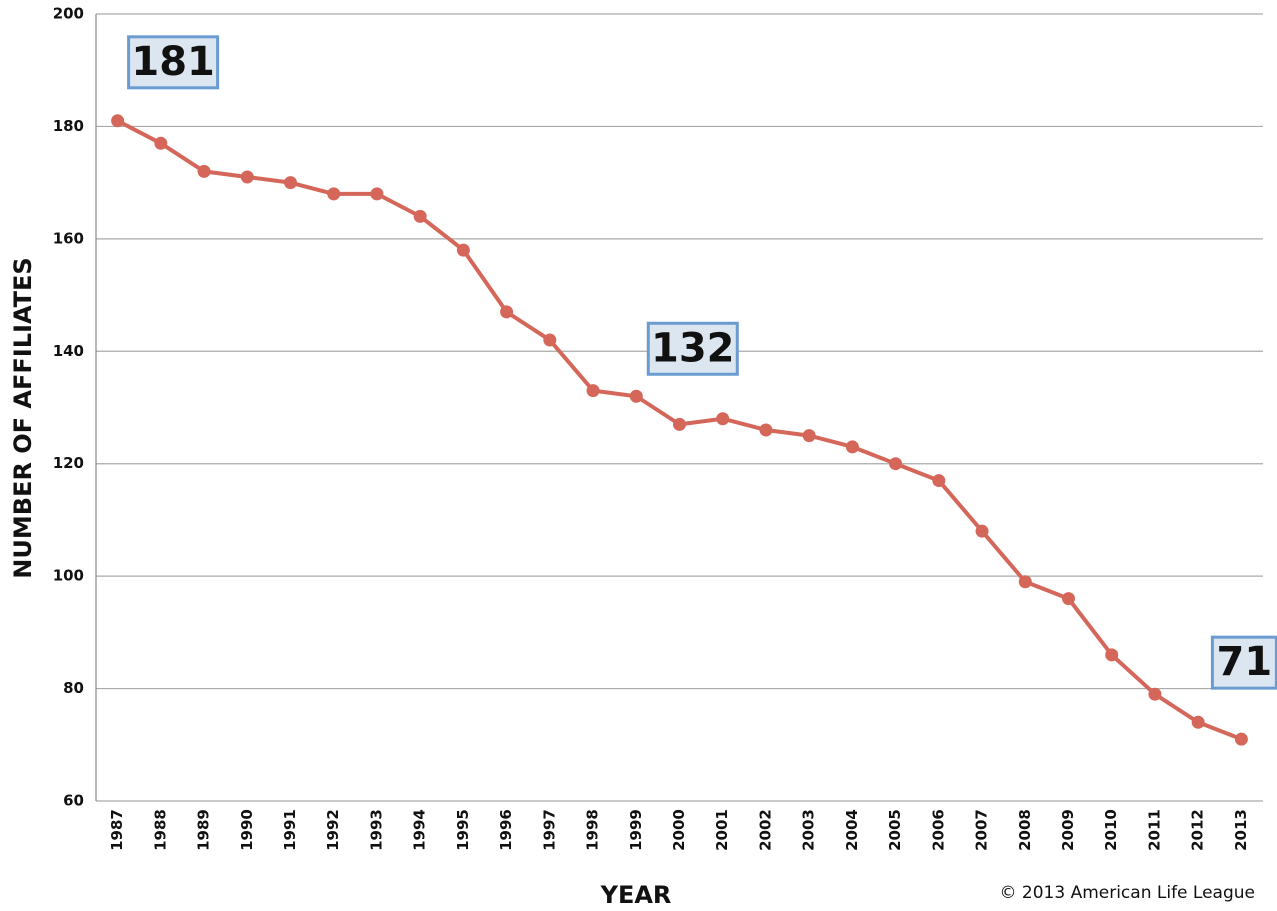 This screenshot has height=911, width=1277. What do you see at coordinates (593, 830) in the screenshot?
I see `x-tick-label: 1998` at bounding box center [593, 830].